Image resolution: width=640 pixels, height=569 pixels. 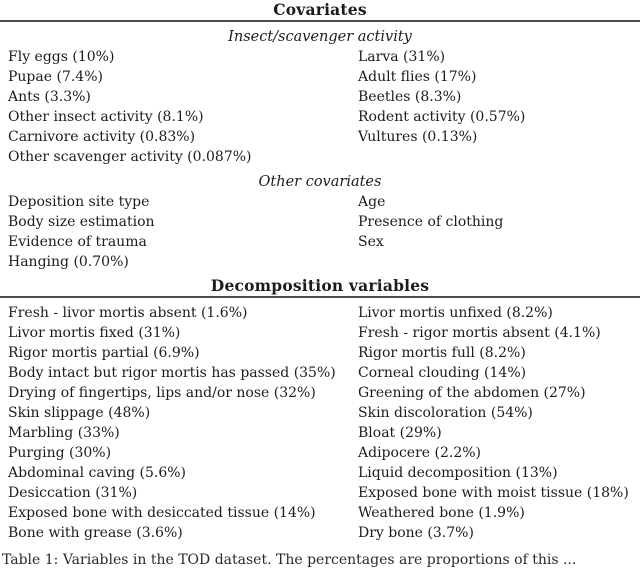 I want to click on table-row-right-cell: Corneal clouding (14%), so click(x=442, y=373).